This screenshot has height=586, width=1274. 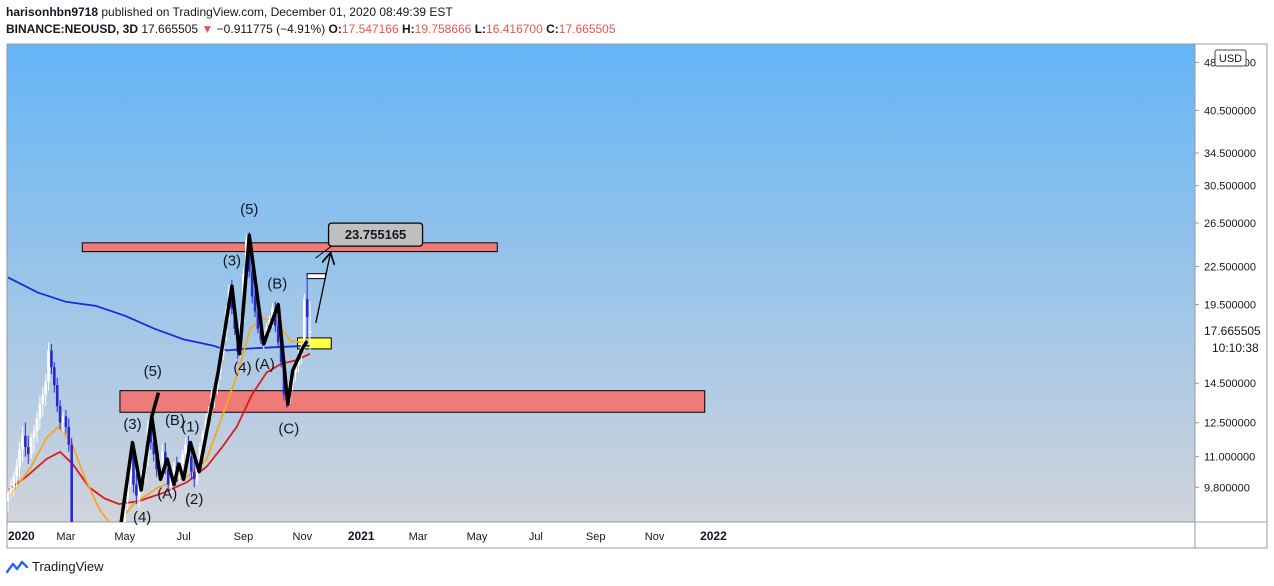 What do you see at coordinates (242, 367) in the screenshot?
I see `wave-label: (4)` at bounding box center [242, 367].